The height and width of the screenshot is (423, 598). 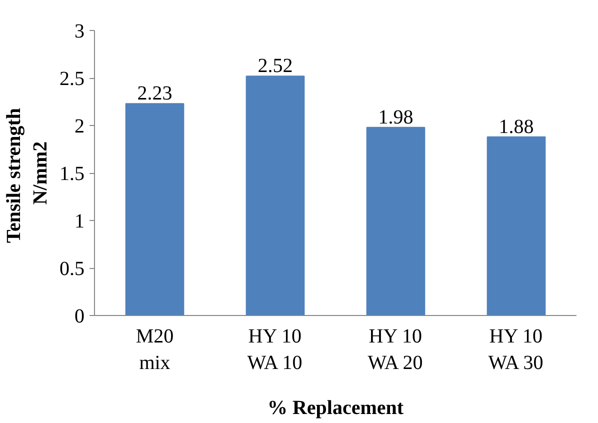 I want to click on x-tick-label: HY 10 WA 20, so click(x=395, y=350).